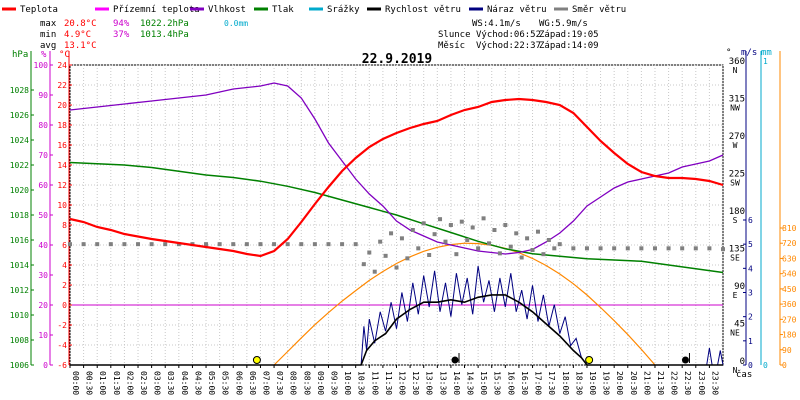 This screenshot has width=800, height=400. Describe the element at coordinates (44, 55) in the screenshot. I see `pct-axis-label: %` at that location.